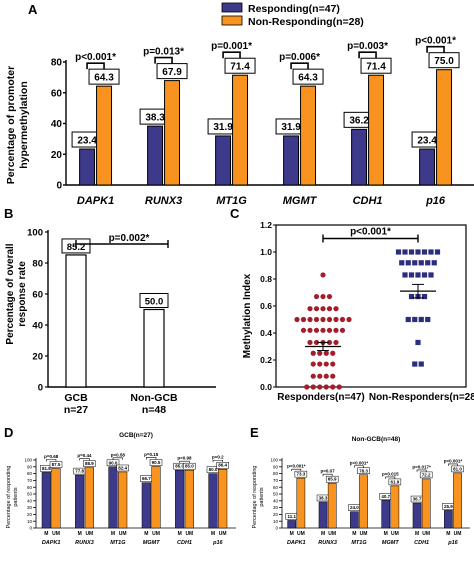 The image size is (474, 566). I want to click on panel-e-bar-runx3-m, so click(323, 515).